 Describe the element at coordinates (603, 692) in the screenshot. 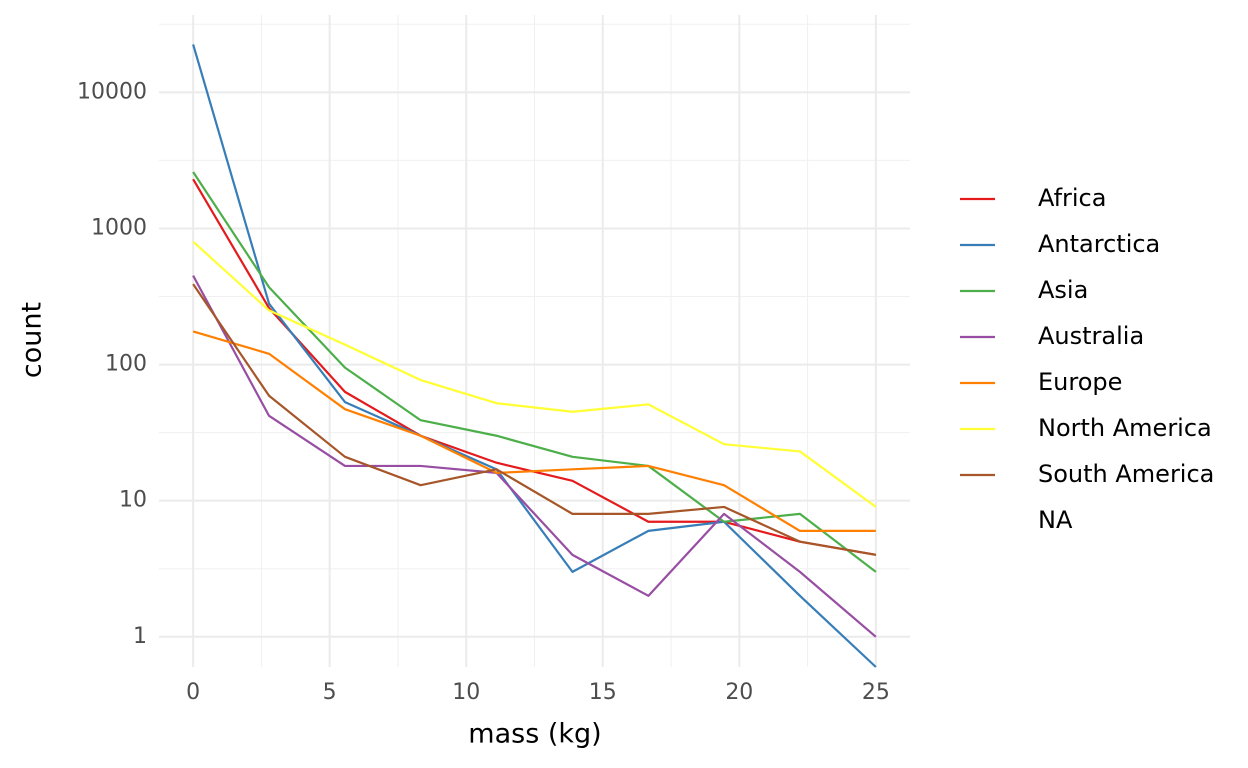

I see `x-tick-label: 15` at that location.